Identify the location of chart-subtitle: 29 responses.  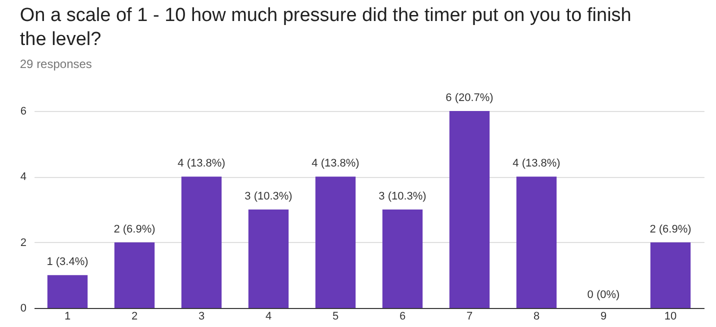
(56, 64).